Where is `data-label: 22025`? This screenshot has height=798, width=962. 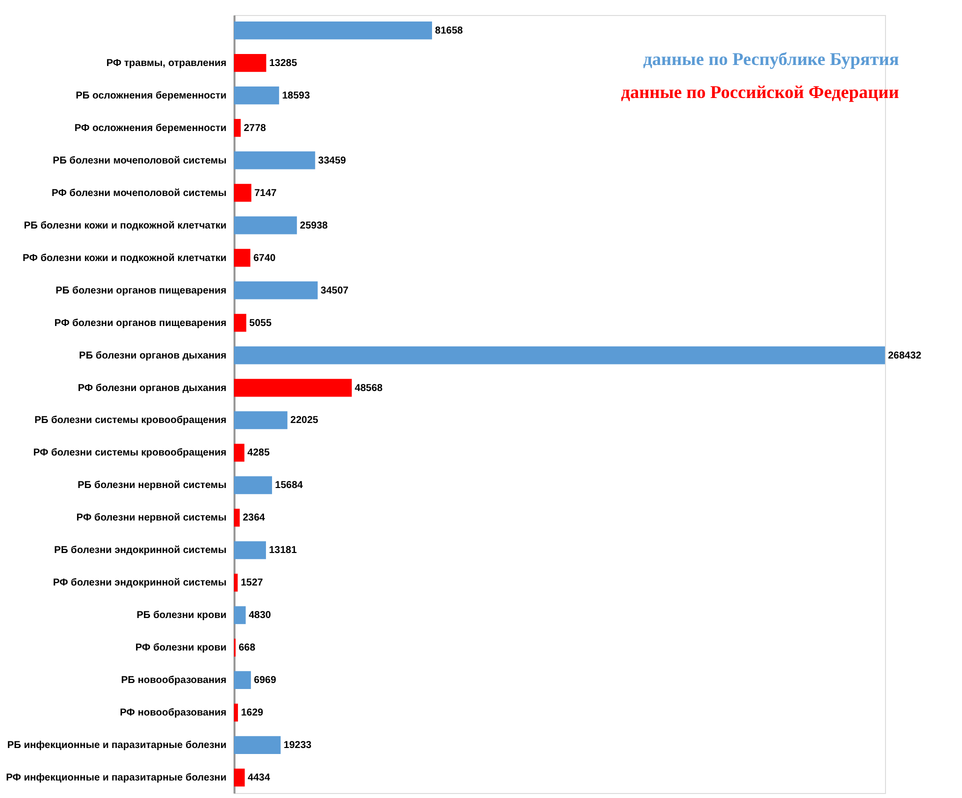
data-label: 22025 is located at coordinates (304, 420).